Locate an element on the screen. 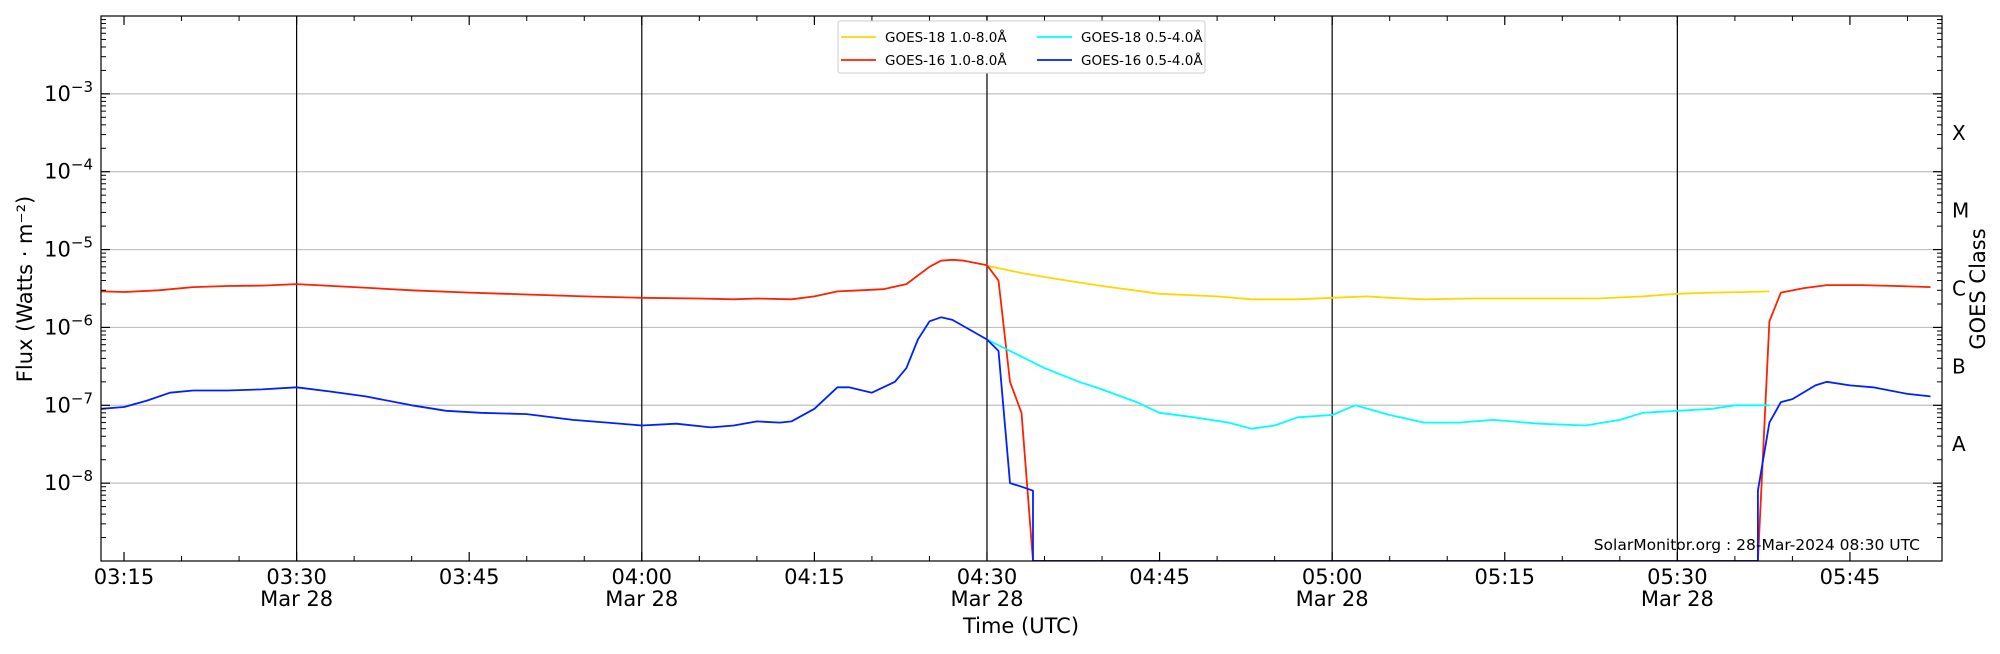  y-tick-label: 10⁻⁴ is located at coordinates (68, 170).